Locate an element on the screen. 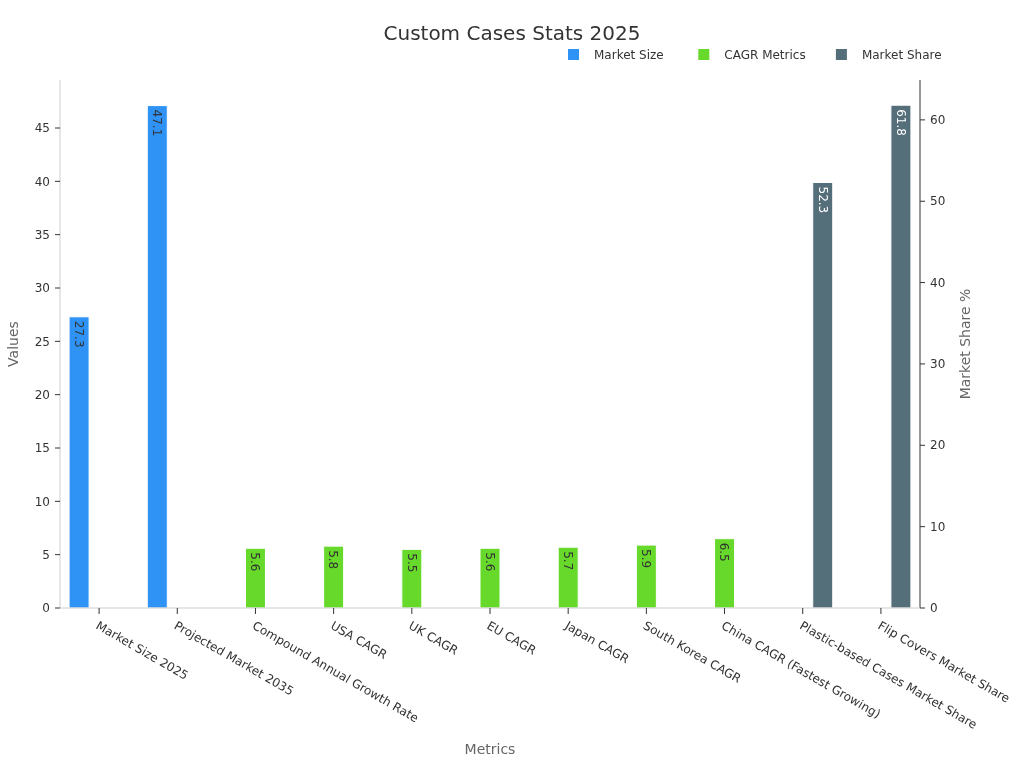  y-tick-label: 5 is located at coordinates (46, 554).